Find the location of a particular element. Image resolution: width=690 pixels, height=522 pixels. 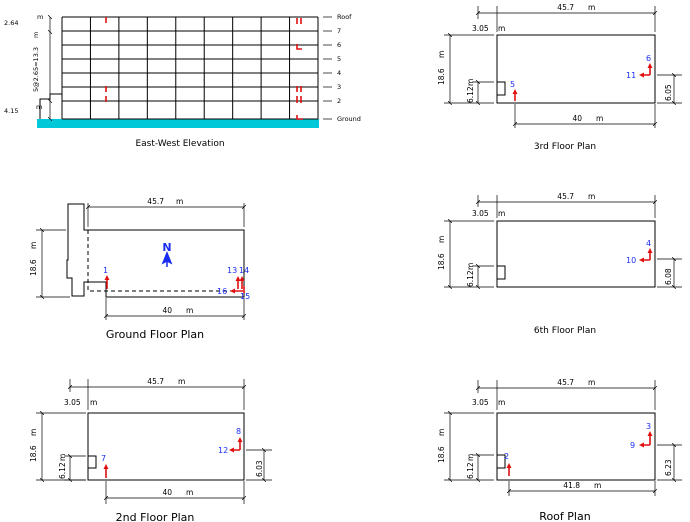

second-side-dim: 6.03 is located at coordinates (259, 468).